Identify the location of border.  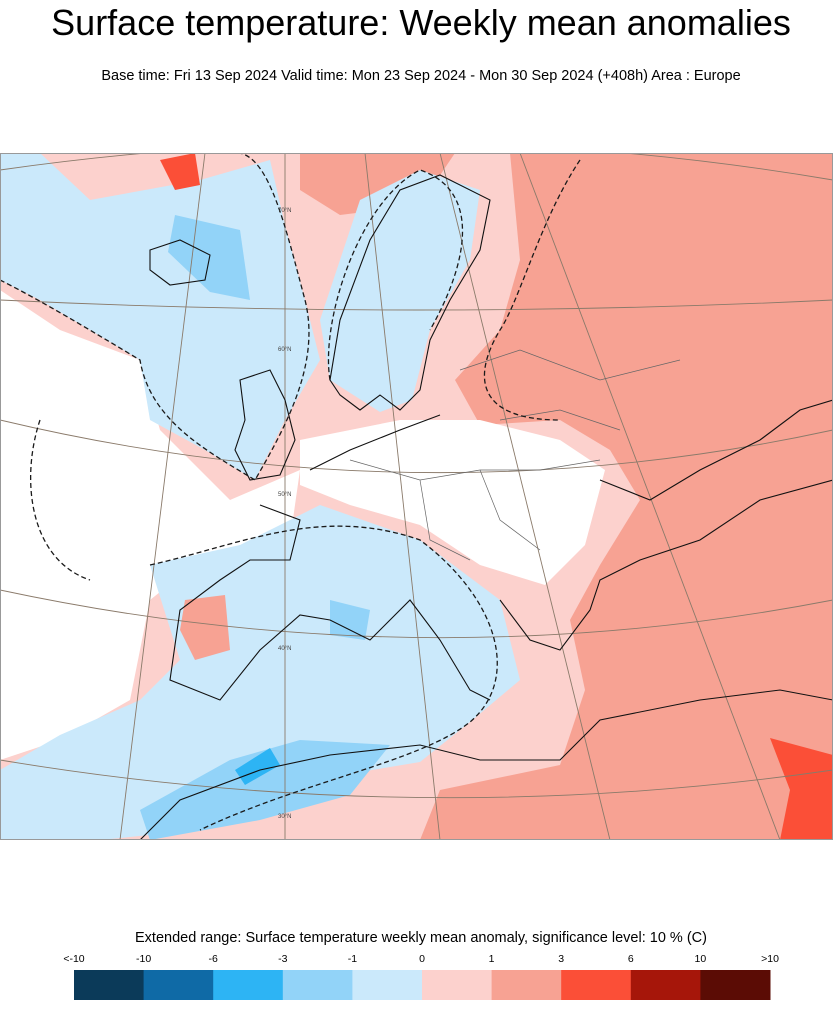
(515, 455).